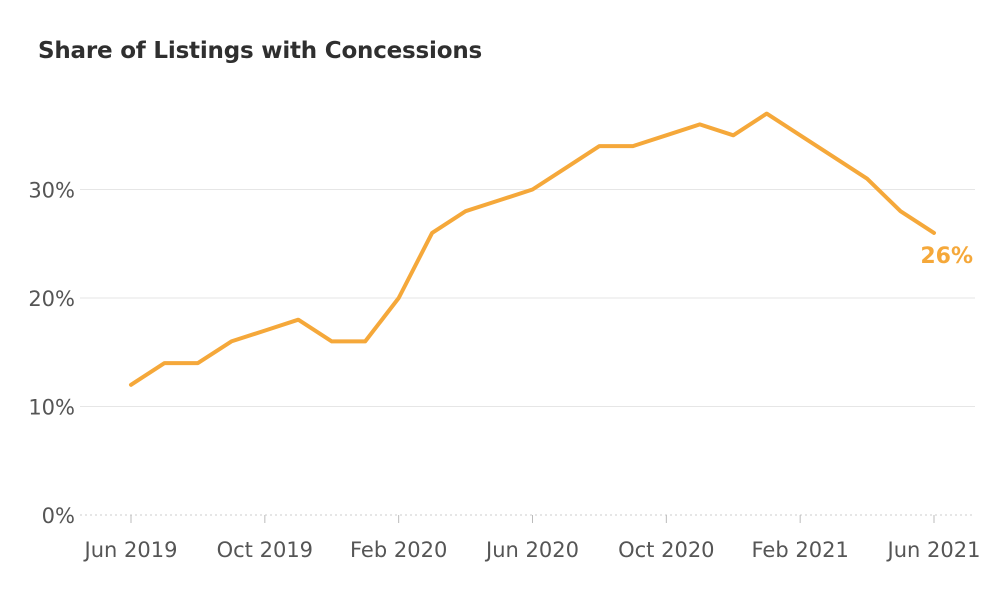 This screenshot has height=600, width=1000. What do you see at coordinates (51, 408) in the screenshot?
I see `y-tick-label: 10%` at bounding box center [51, 408].